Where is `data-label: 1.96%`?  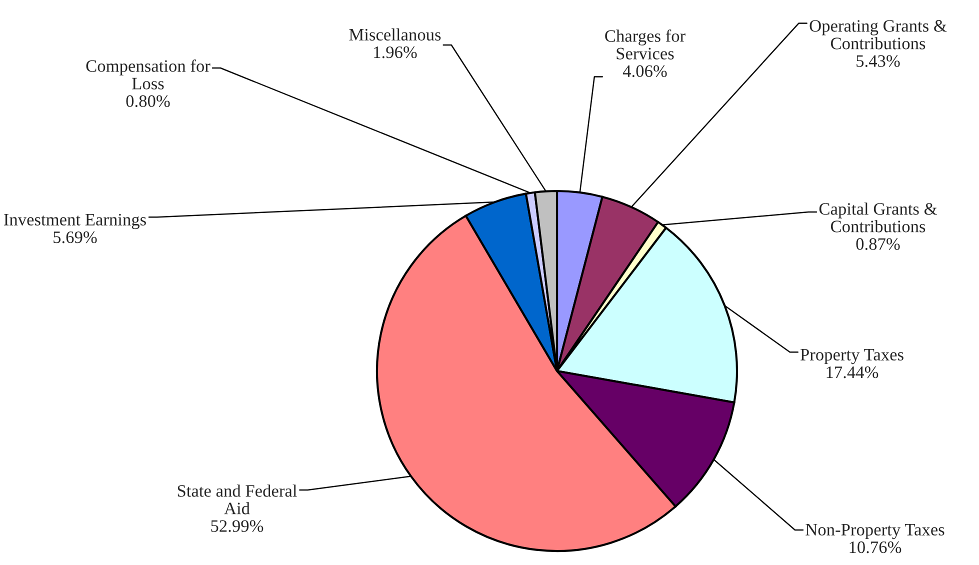 data-label: 1.96% is located at coordinates (395, 52).